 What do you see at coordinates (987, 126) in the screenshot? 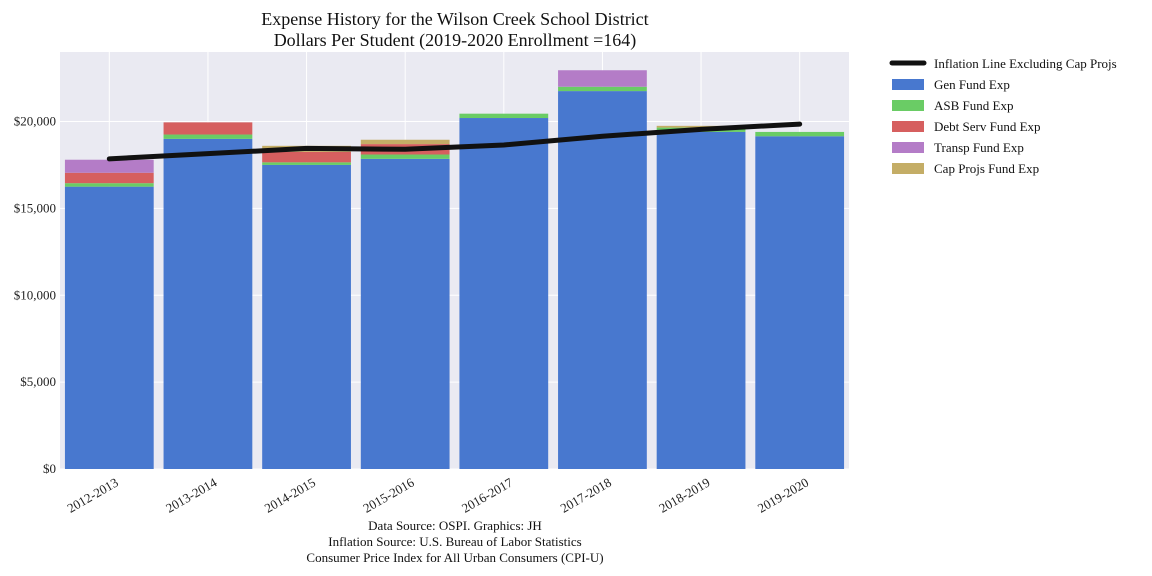
I see `legend-label-2: Debt Serv Fund Exp` at bounding box center [987, 126].